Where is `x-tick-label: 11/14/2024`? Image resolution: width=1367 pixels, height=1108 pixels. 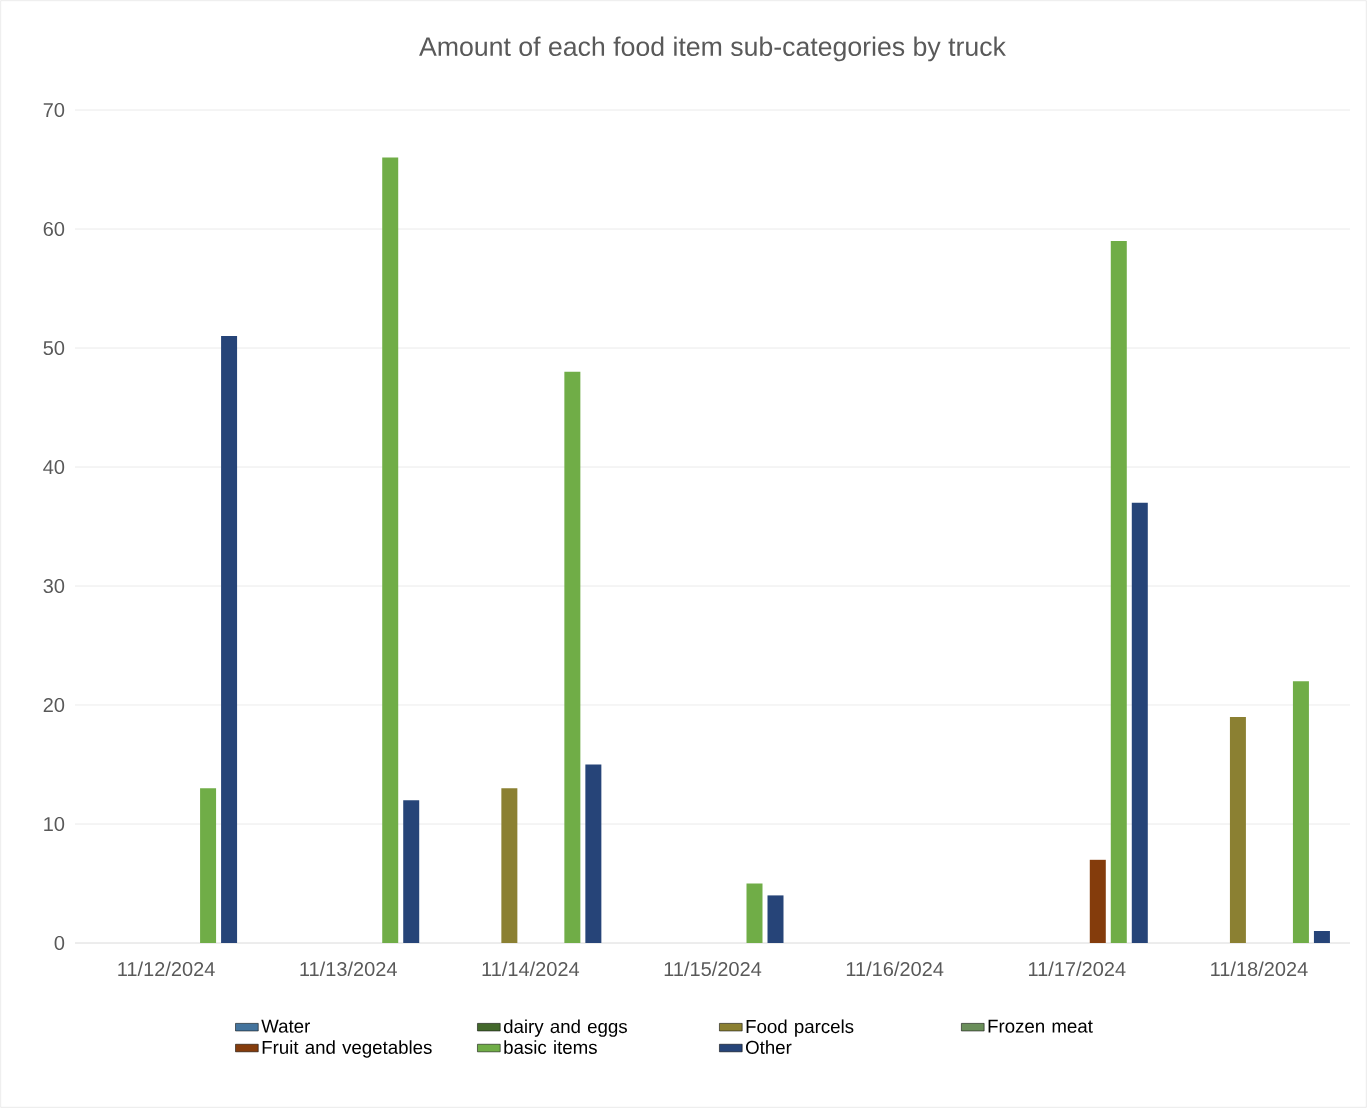 x-tick-label: 11/14/2024 is located at coordinates (531, 969).